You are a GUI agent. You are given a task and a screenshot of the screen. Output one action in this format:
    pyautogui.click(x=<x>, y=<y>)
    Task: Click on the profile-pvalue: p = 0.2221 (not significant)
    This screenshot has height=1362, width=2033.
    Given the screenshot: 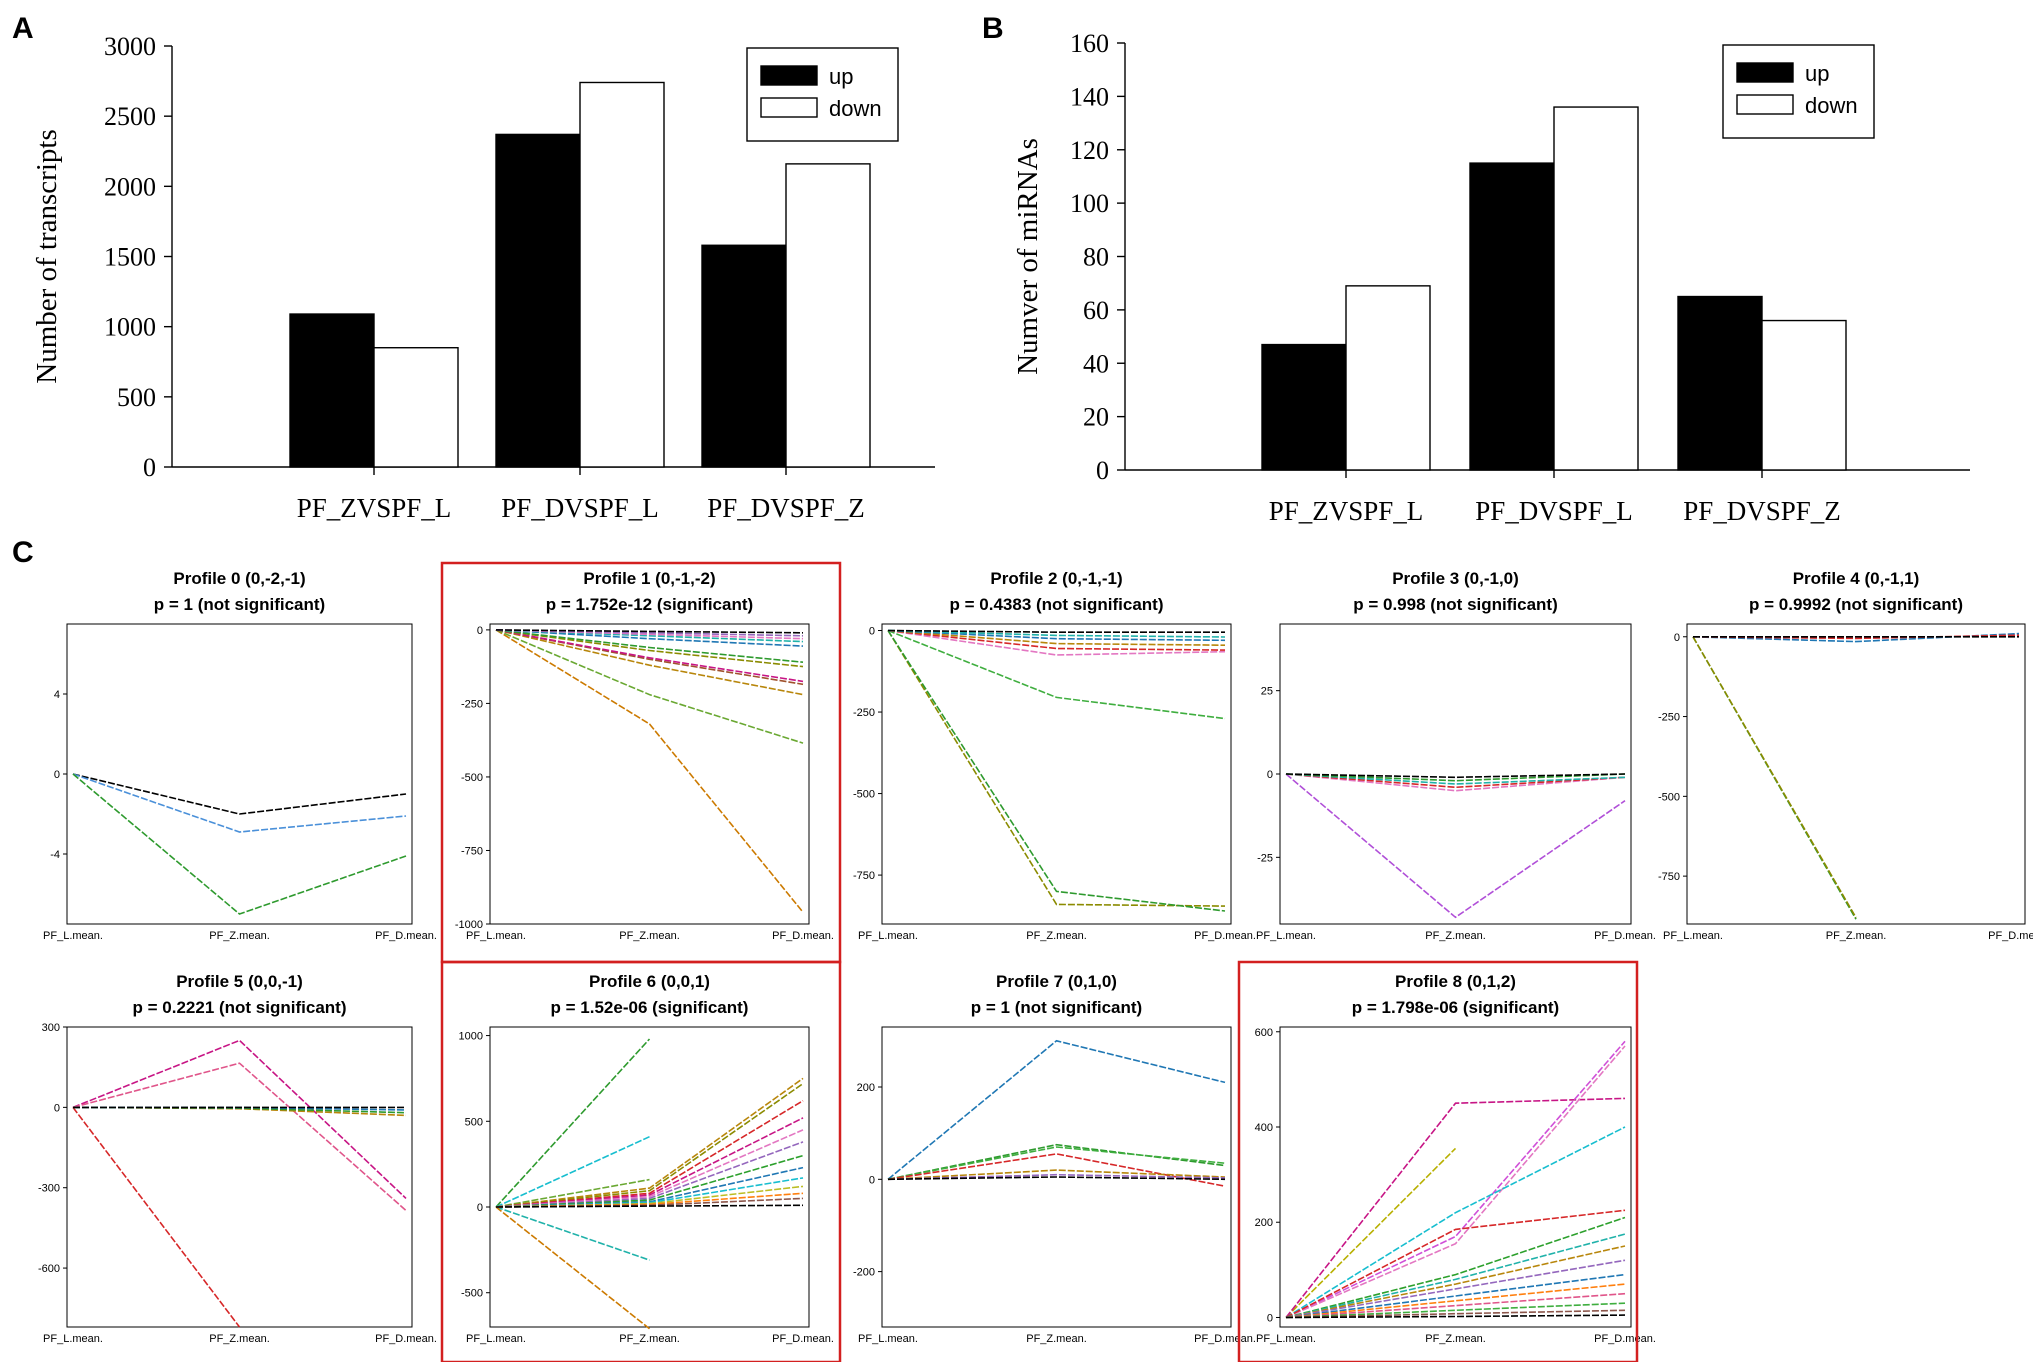 What is the action you would take?
    pyautogui.click(x=240, y=1007)
    